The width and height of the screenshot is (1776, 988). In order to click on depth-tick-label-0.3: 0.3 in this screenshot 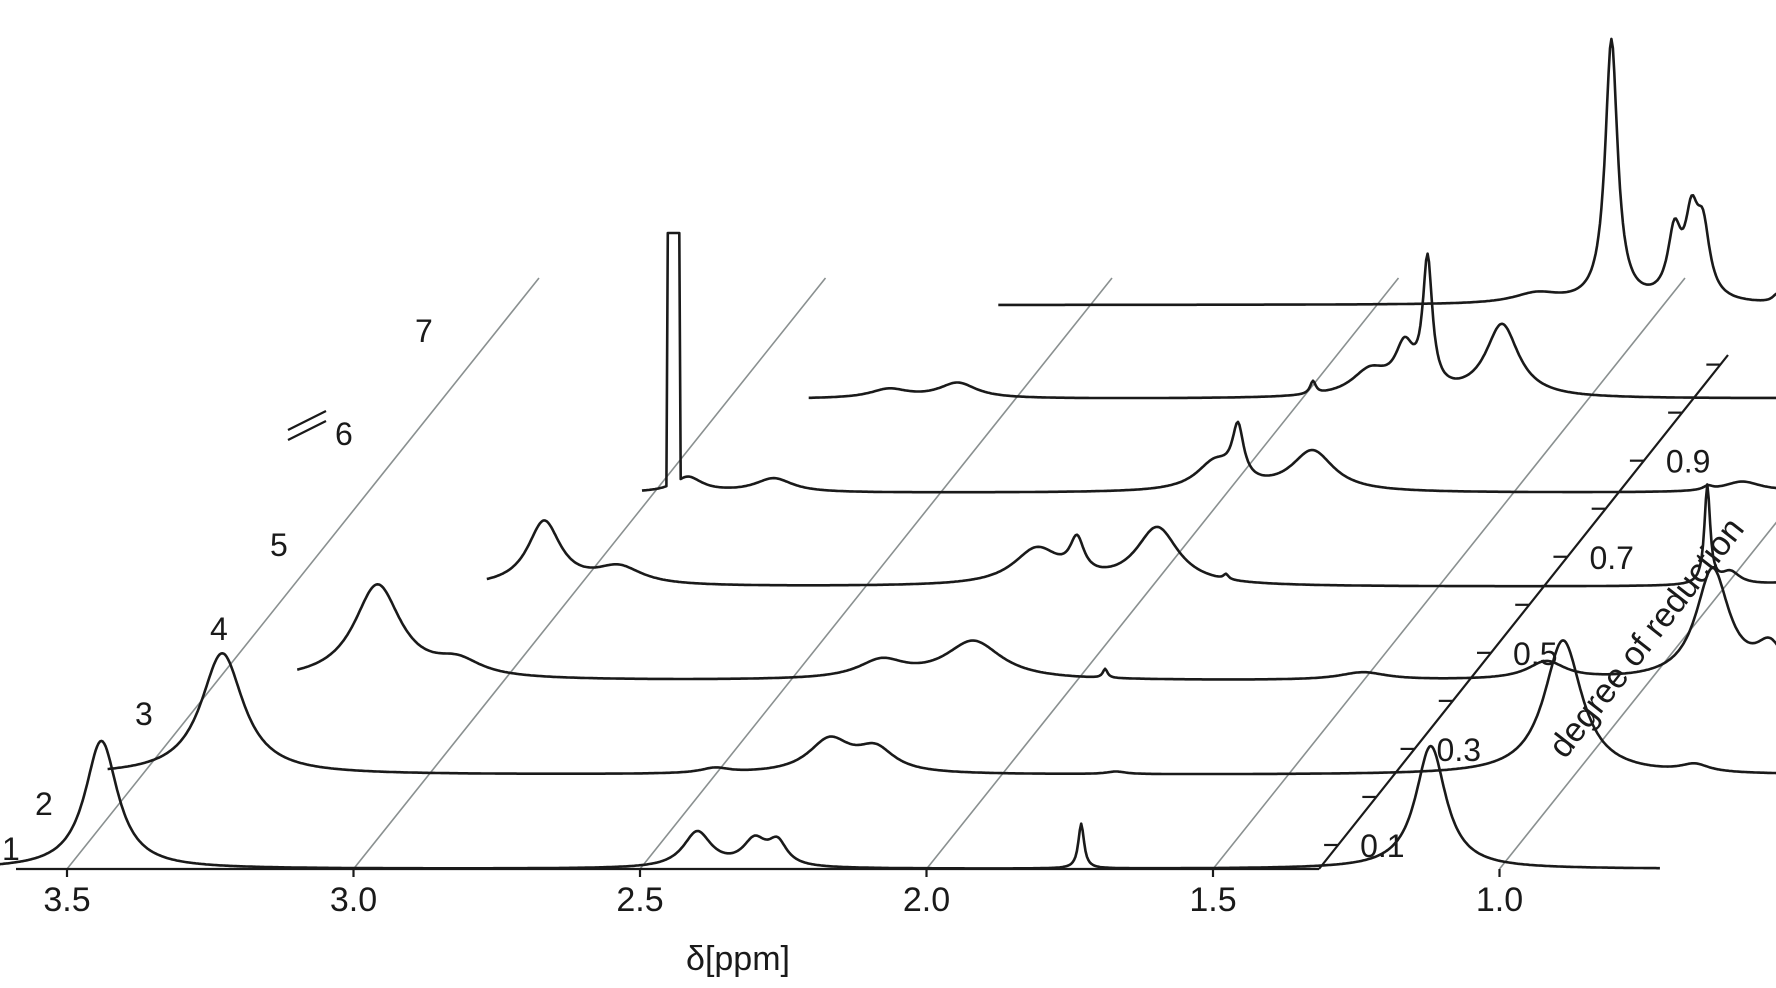, I will do `click(1459, 750)`.